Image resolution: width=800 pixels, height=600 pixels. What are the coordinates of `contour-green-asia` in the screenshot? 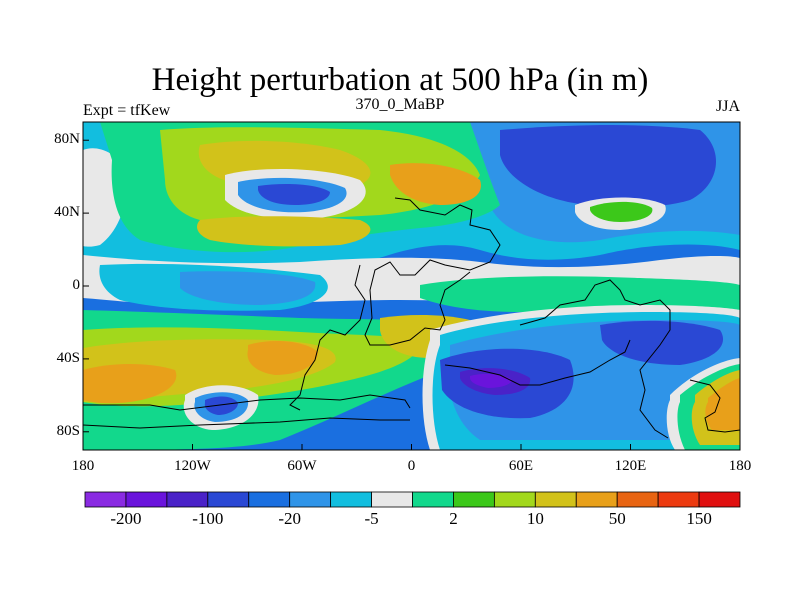 It's located at (621, 211).